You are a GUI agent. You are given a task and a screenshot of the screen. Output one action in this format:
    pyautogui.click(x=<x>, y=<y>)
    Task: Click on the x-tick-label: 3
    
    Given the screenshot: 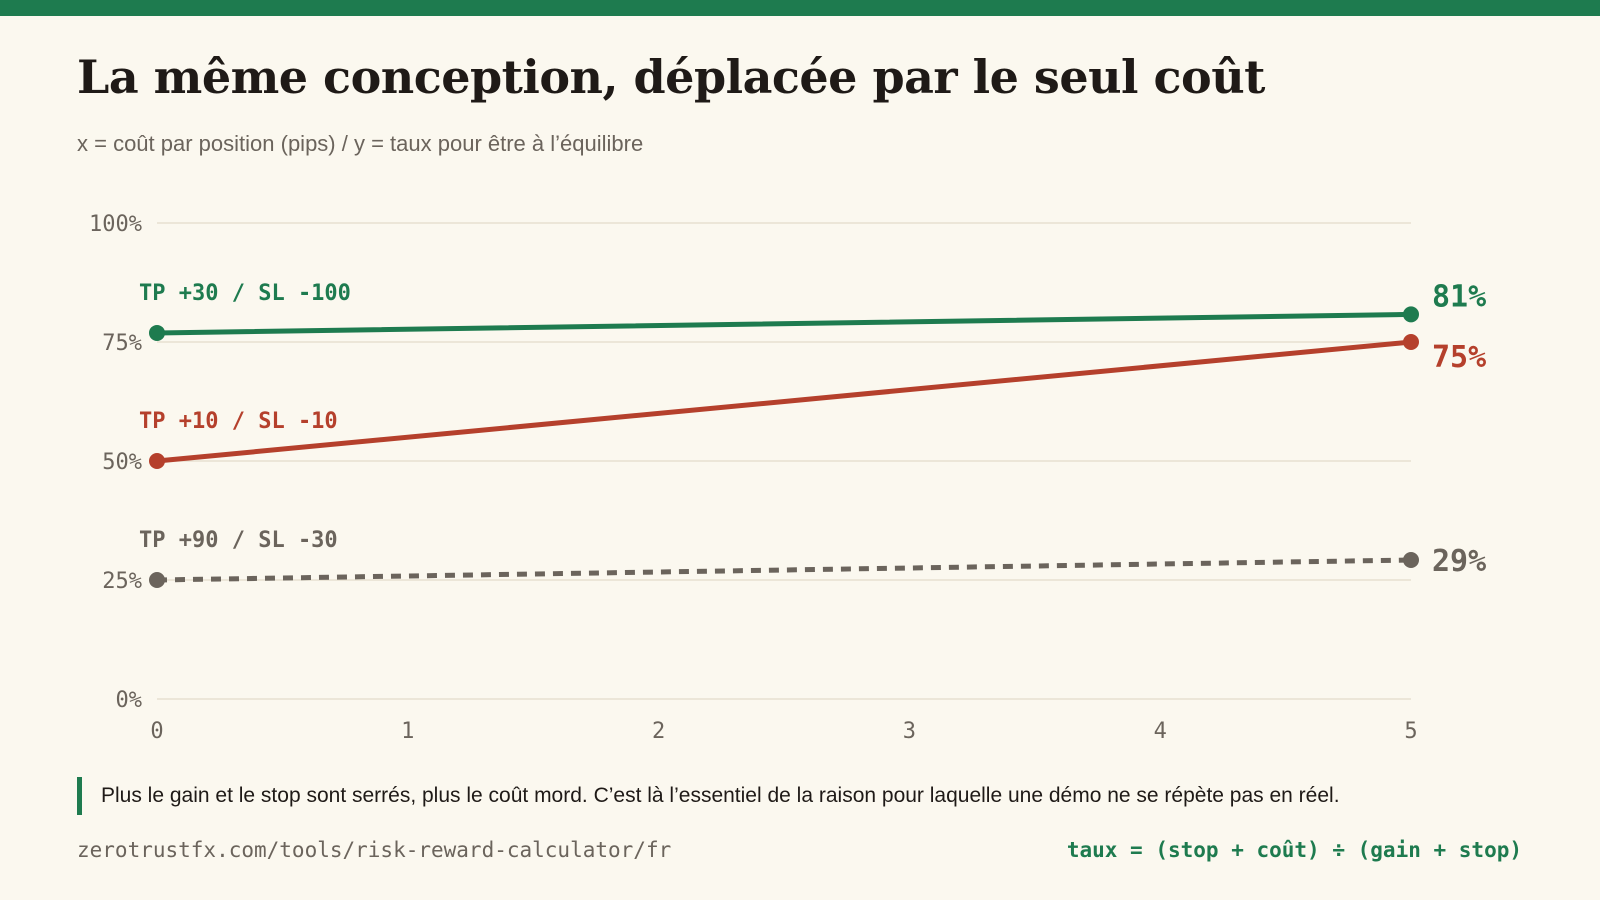 What is the action you would take?
    pyautogui.click(x=909, y=731)
    